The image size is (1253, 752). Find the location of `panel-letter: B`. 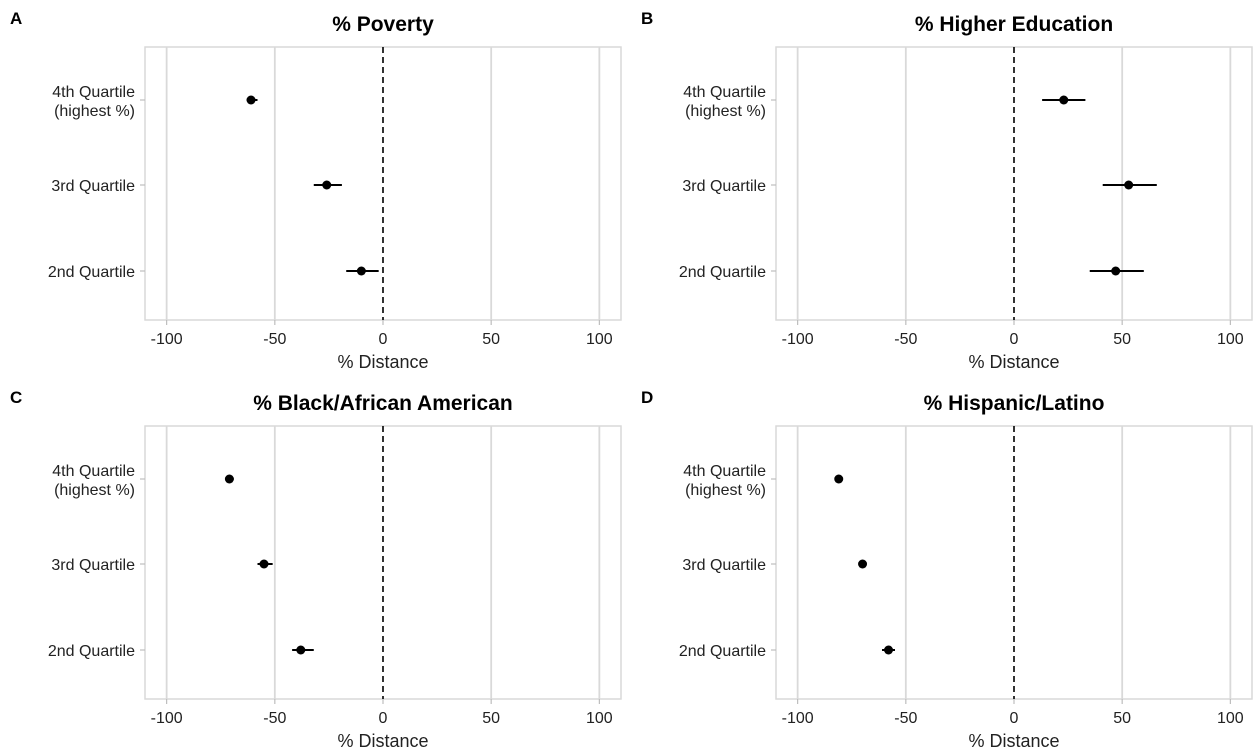

panel-letter: B is located at coordinates (647, 18).